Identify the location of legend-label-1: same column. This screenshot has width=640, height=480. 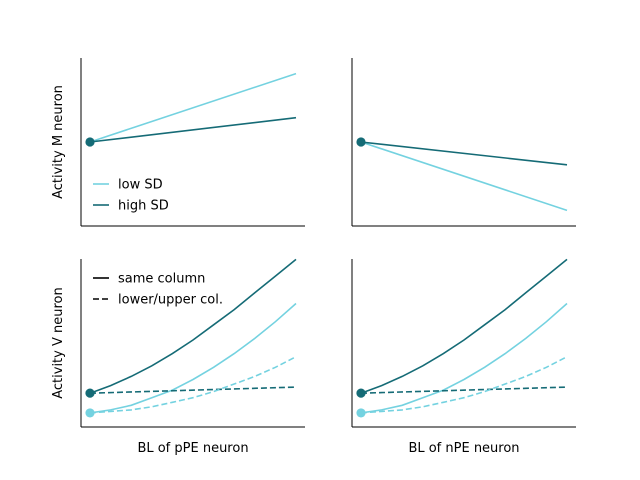
(161, 279).